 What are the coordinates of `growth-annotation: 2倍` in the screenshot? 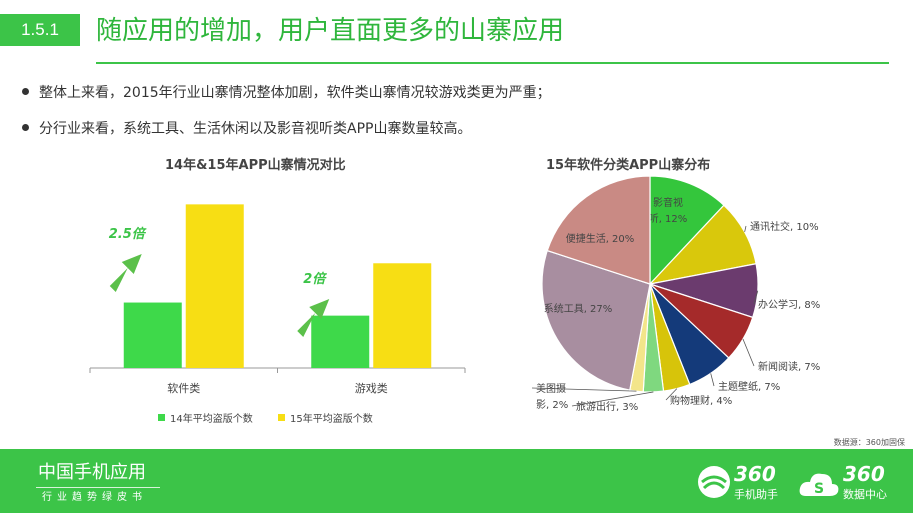 It's located at (315, 279).